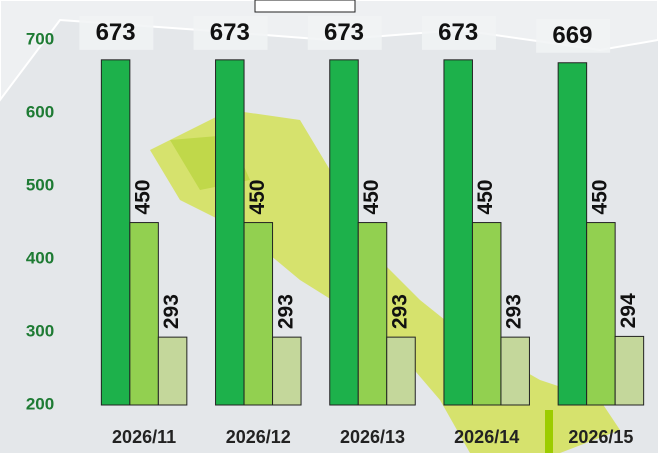 Image resolution: width=658 pixels, height=453 pixels. What do you see at coordinates (600, 437) in the screenshot?
I see `x-tick-label: 2026/15` at bounding box center [600, 437].